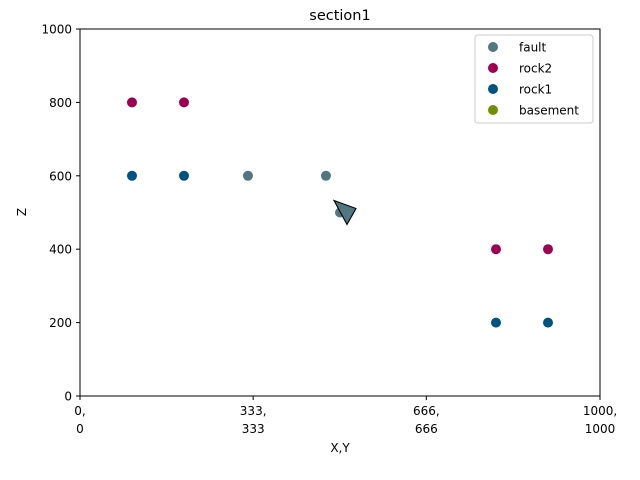 This screenshot has height=480, width=640. I want to click on legend-label: fault, so click(533, 48).